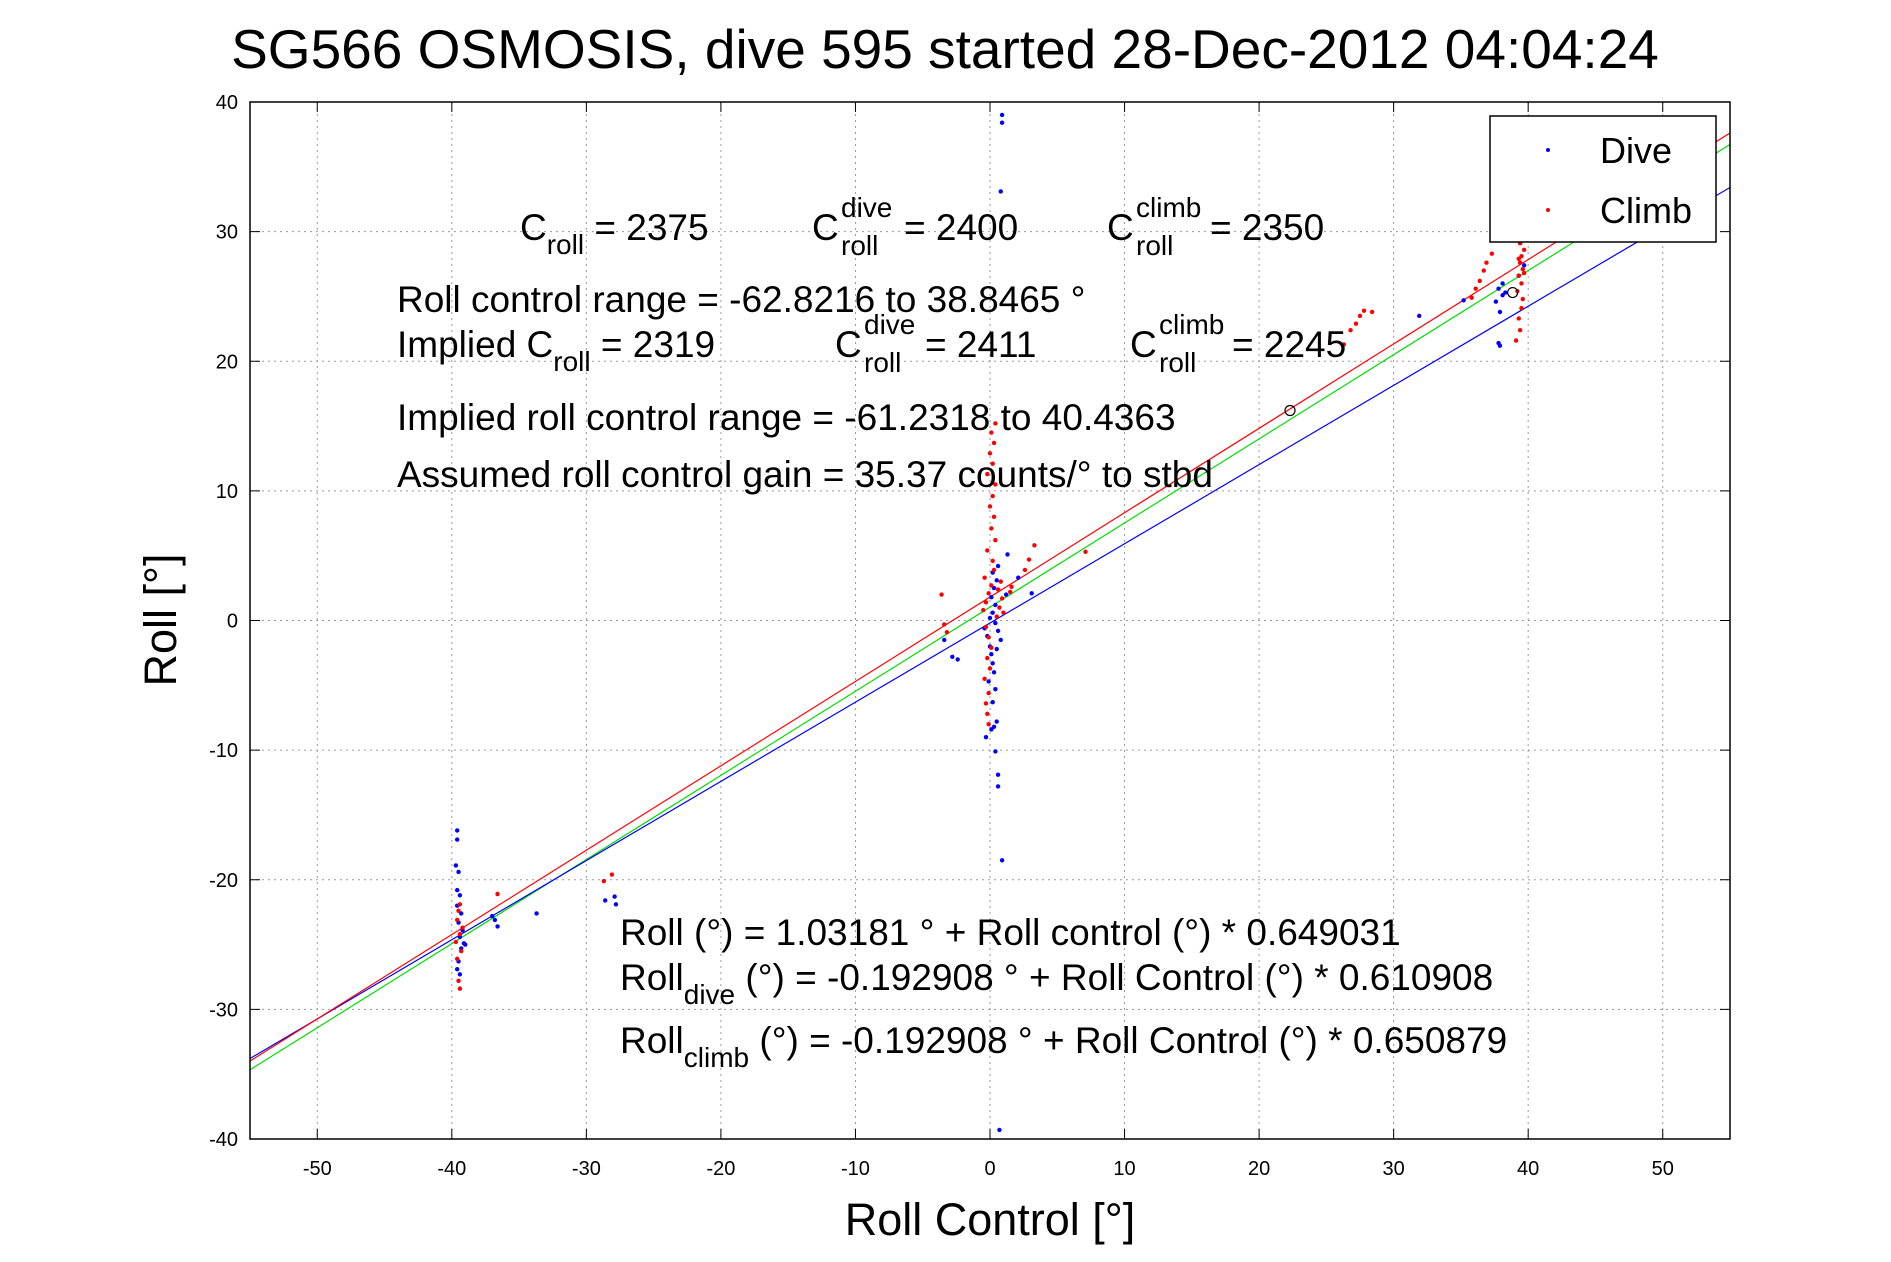 Image resolution: width=1891 pixels, height=1262 pixels. Describe the element at coordinates (1663, 1169) in the screenshot. I see `x-tick-label: 50` at that location.